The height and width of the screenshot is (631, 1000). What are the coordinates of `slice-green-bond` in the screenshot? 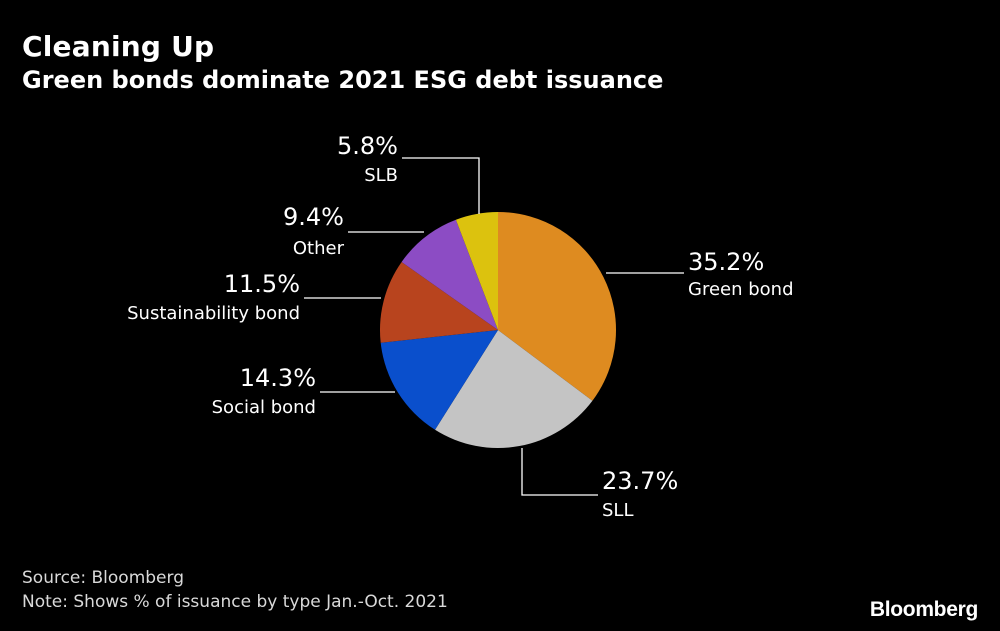 It's located at (557, 306).